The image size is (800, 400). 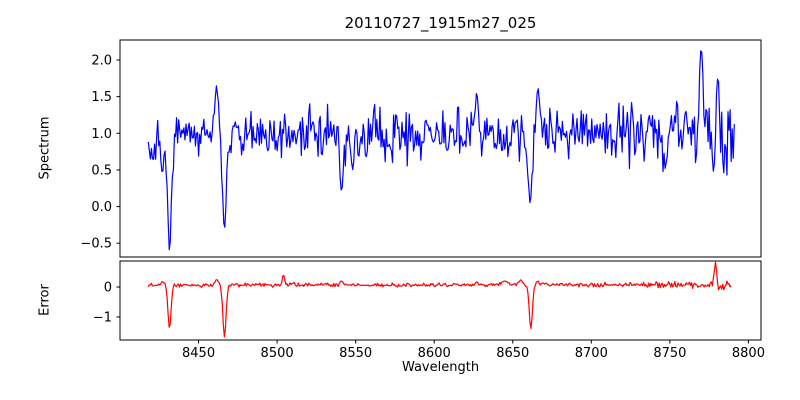 I want to click on error-y-tick-label: −1, so click(x=102, y=317).